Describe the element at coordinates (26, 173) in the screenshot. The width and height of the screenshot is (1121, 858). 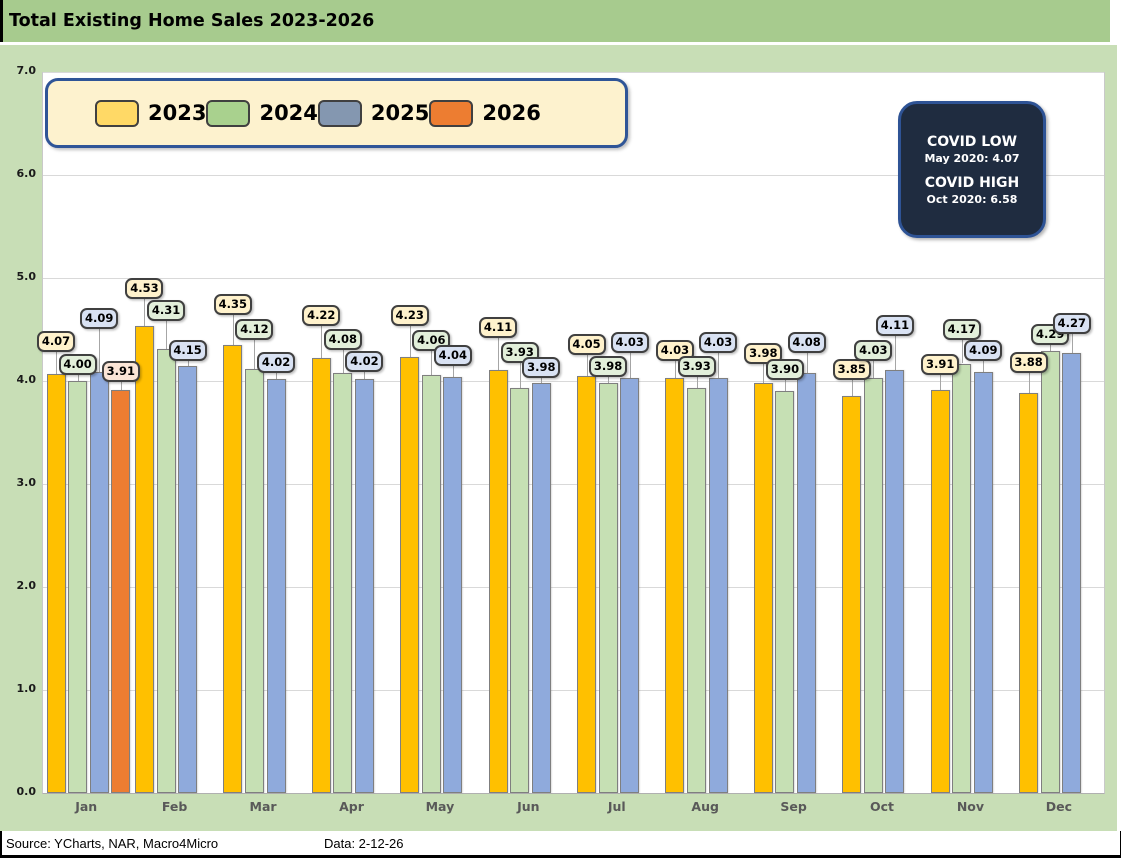
I see `y-tick-6.0: 6.0` at that location.